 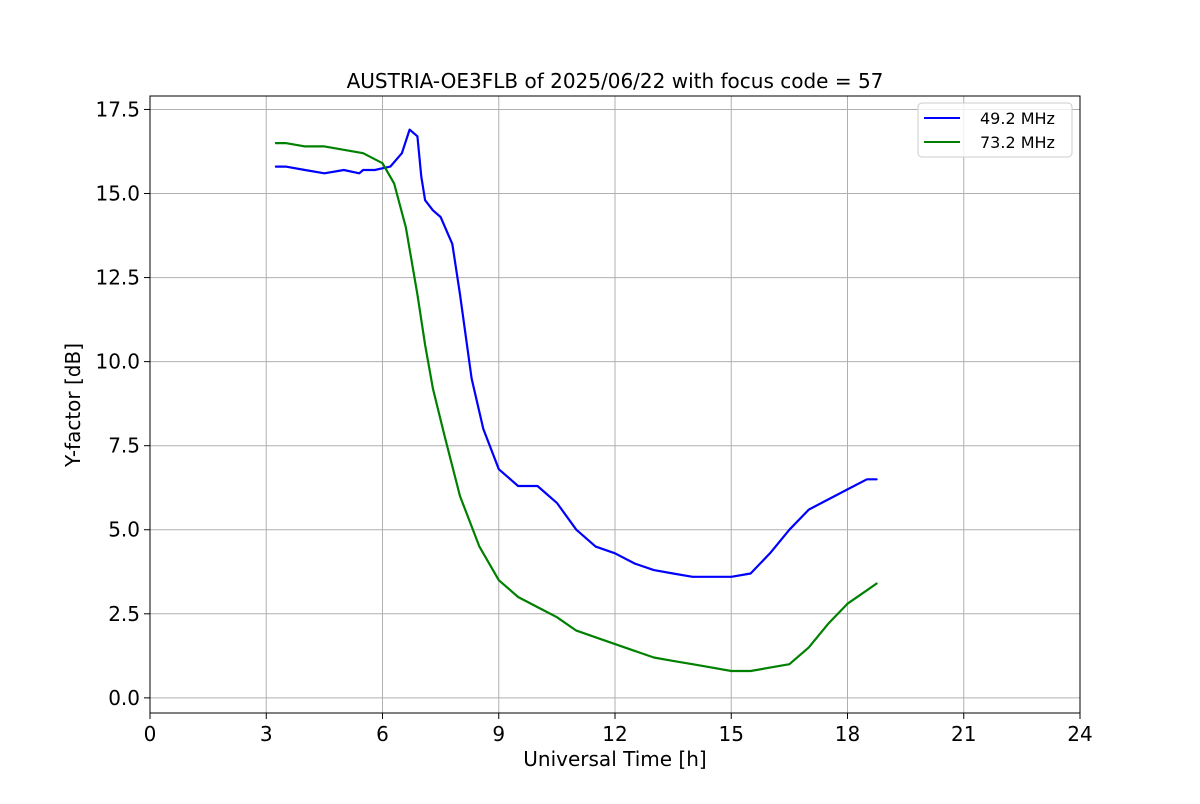 I want to click on y-axis-label: Y-factor [dB], so click(x=73, y=405).